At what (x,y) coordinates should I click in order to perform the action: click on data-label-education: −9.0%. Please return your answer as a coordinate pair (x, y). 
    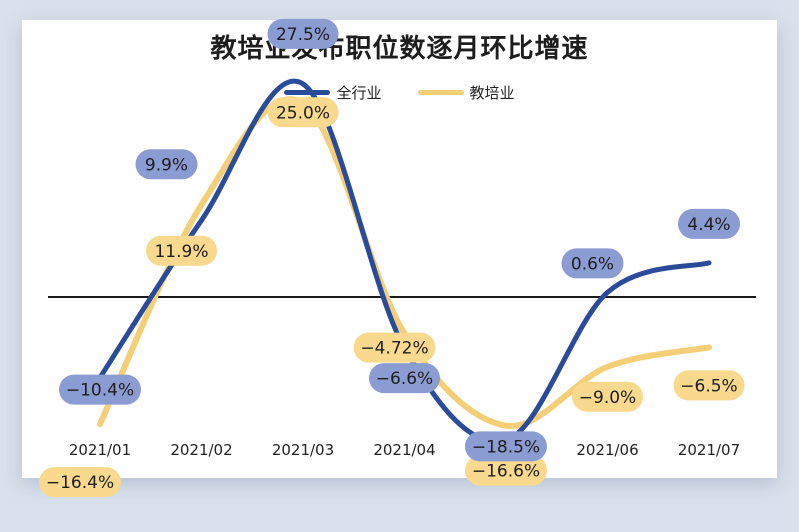
    Looking at the image, I should click on (607, 398).